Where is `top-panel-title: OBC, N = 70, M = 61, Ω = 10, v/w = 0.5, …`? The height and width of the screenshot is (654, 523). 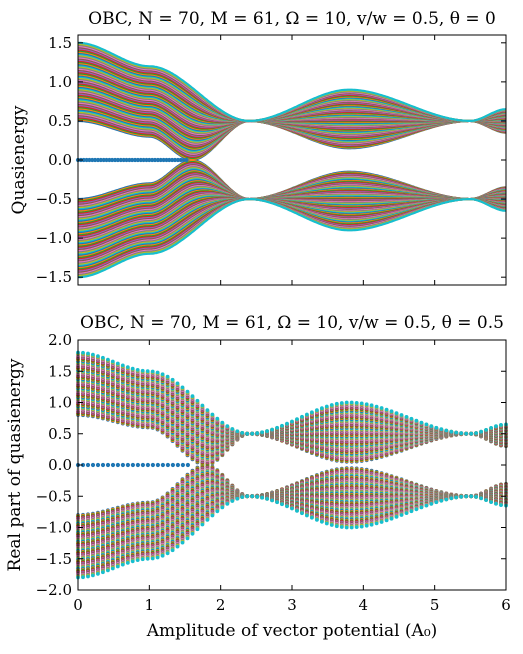 top-panel-title: OBC, N = 70, M = 61, Ω = 10, v/w = 0.5, … is located at coordinates (292, 19).